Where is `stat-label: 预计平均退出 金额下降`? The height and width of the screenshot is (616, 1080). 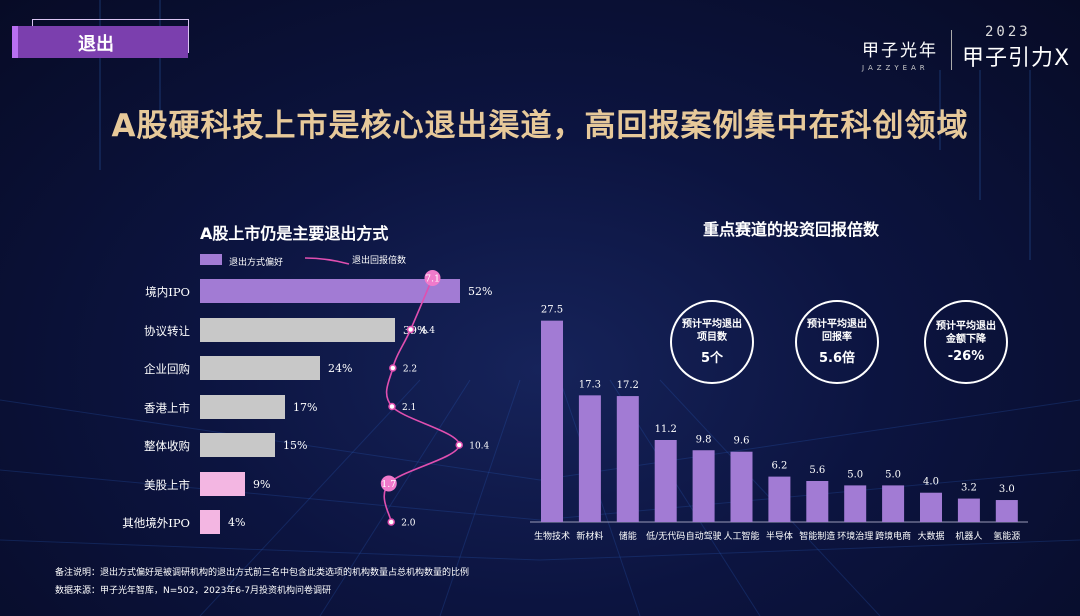 stat-label: 预计平均退出 金额下降 is located at coordinates (966, 333).